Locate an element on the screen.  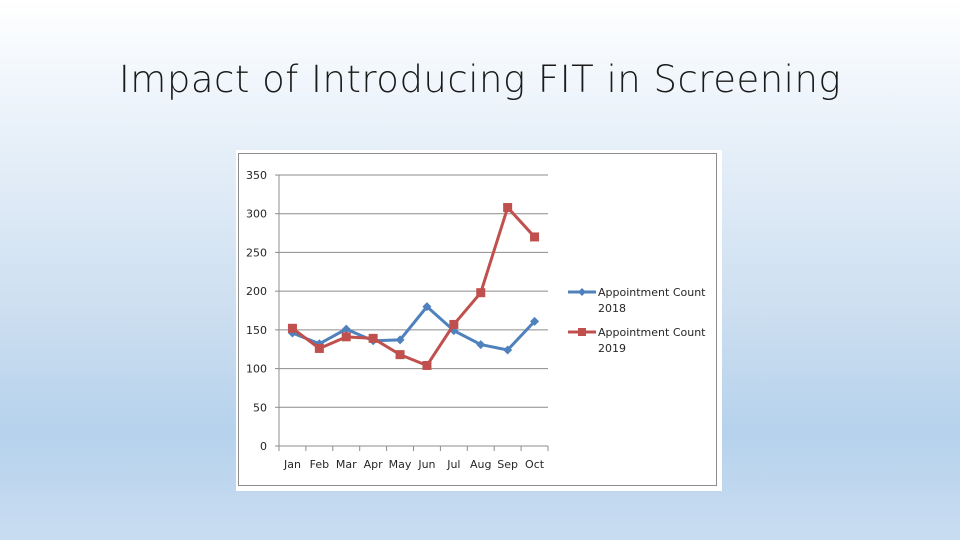
y-tick-label: 50 is located at coordinates (260, 407).